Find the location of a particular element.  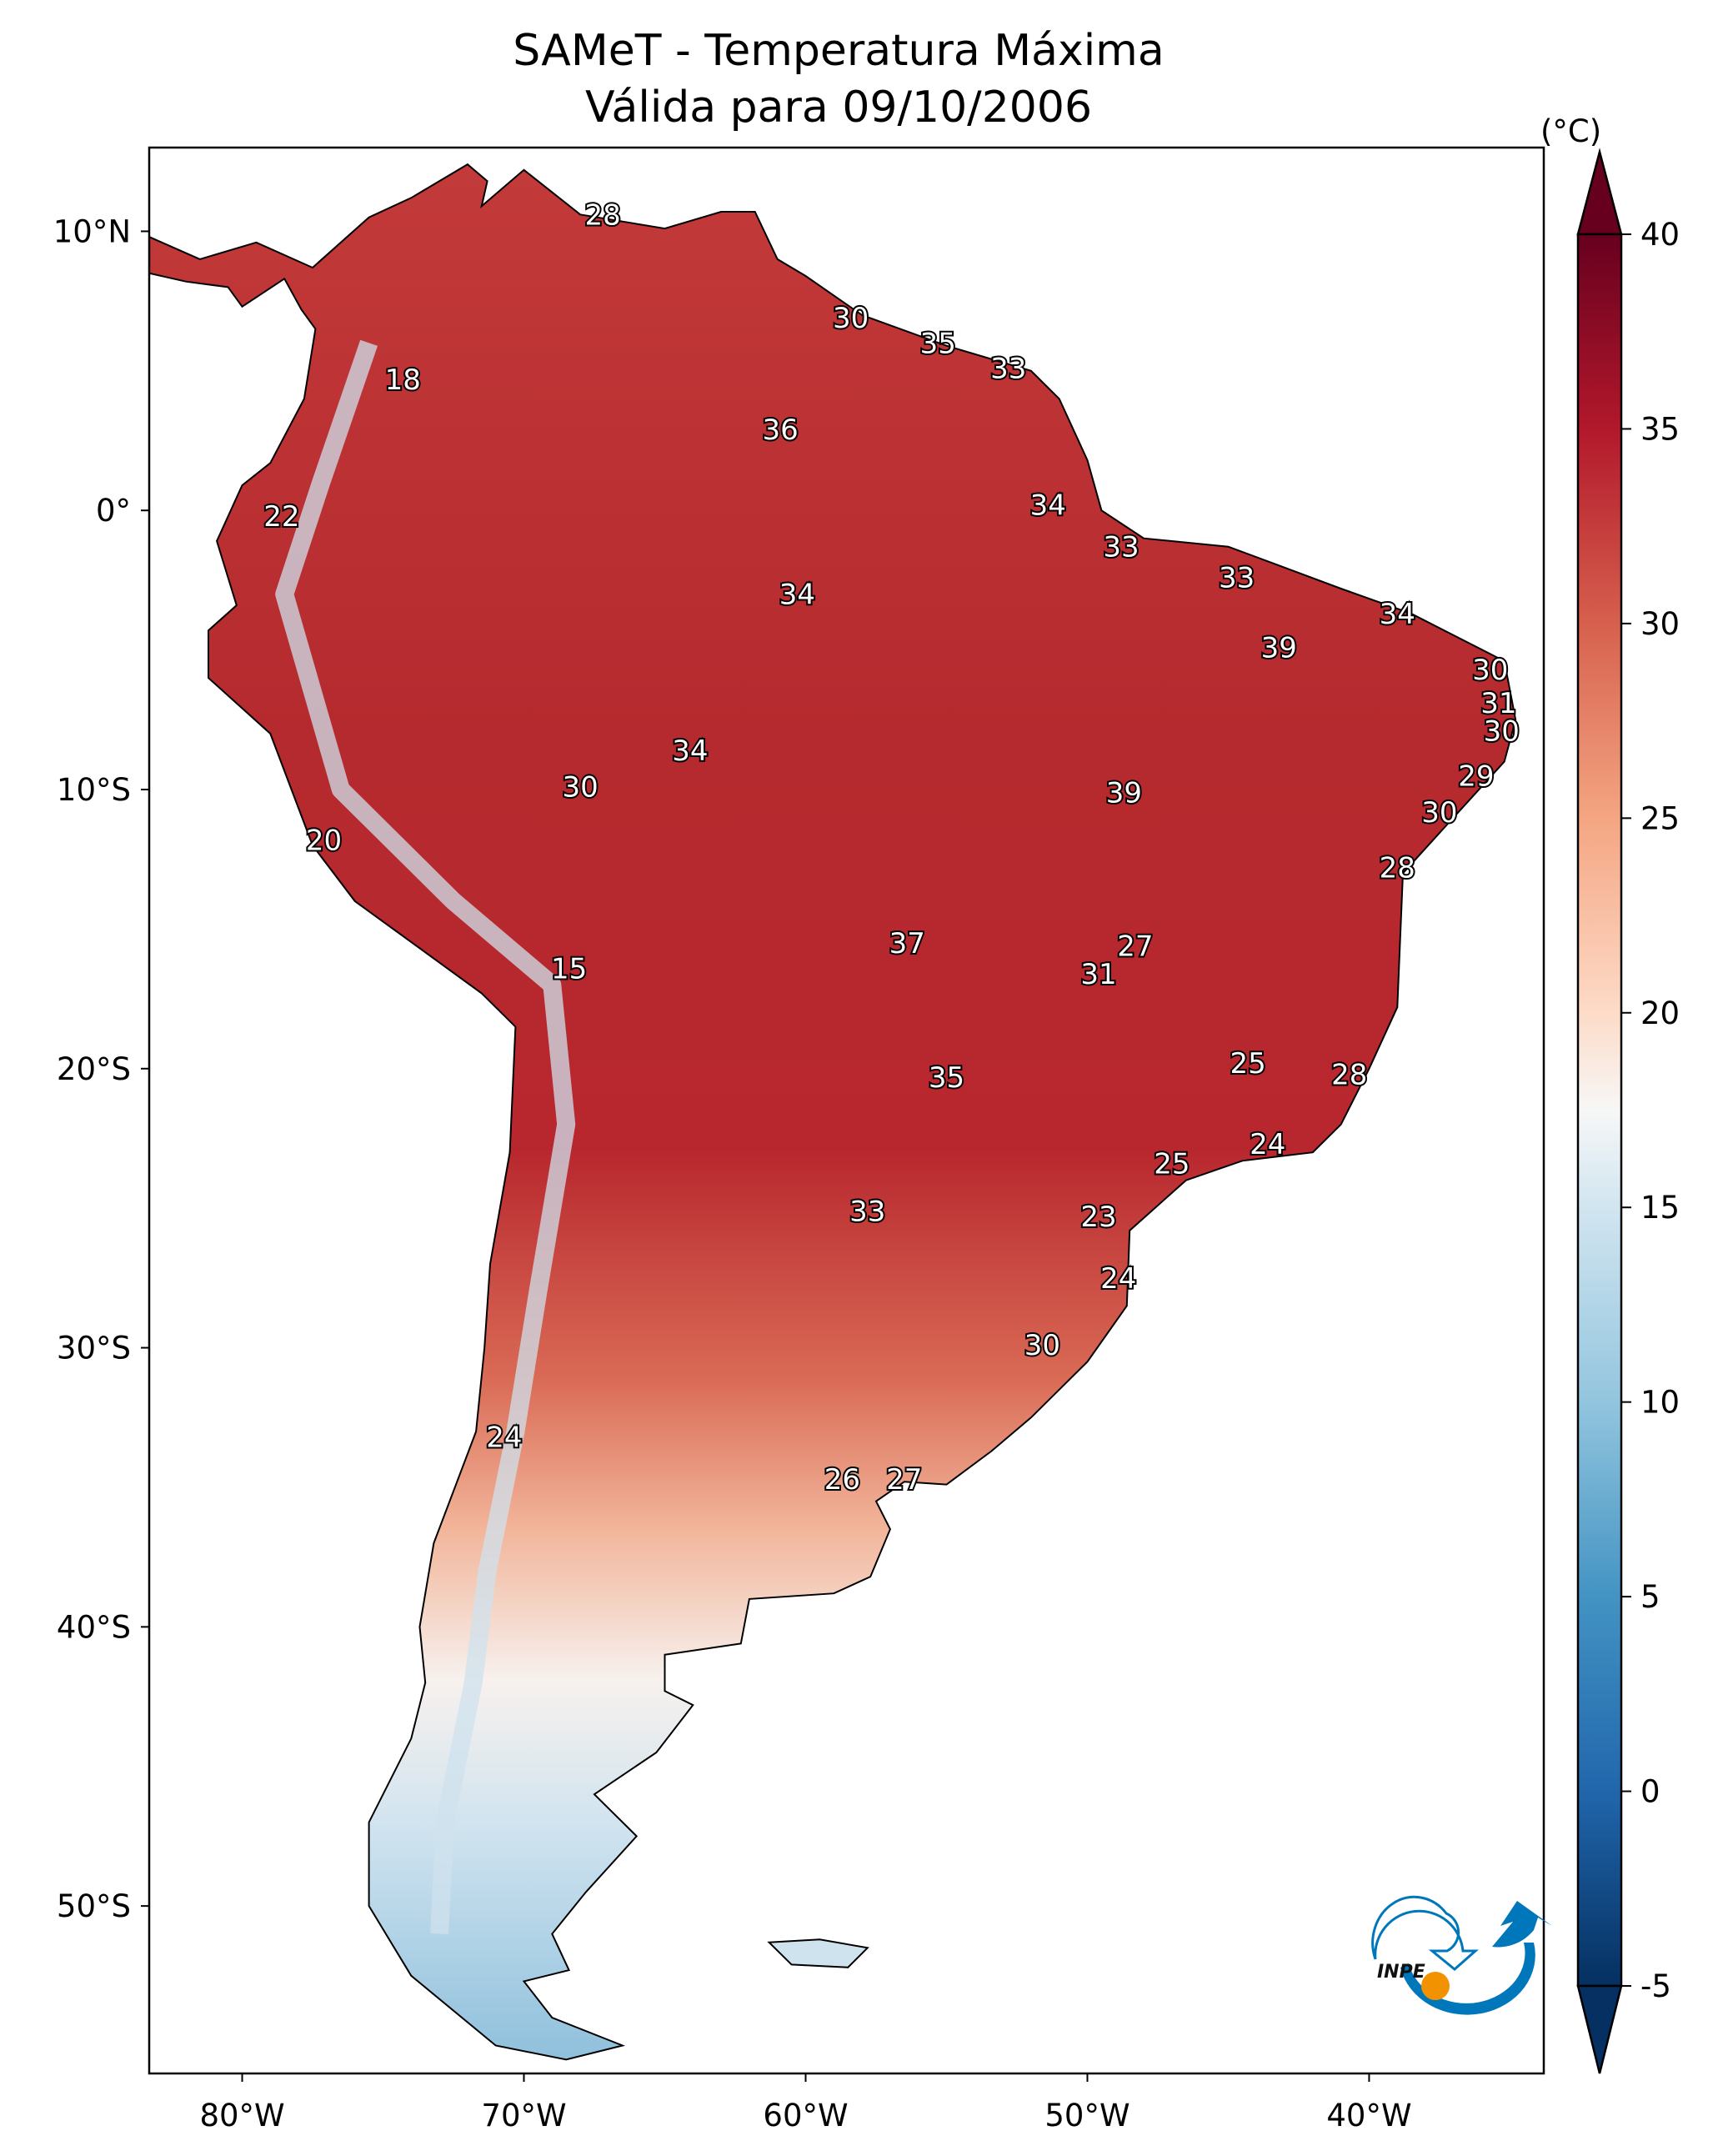

andes-cool-band is located at coordinates (425, 1137).